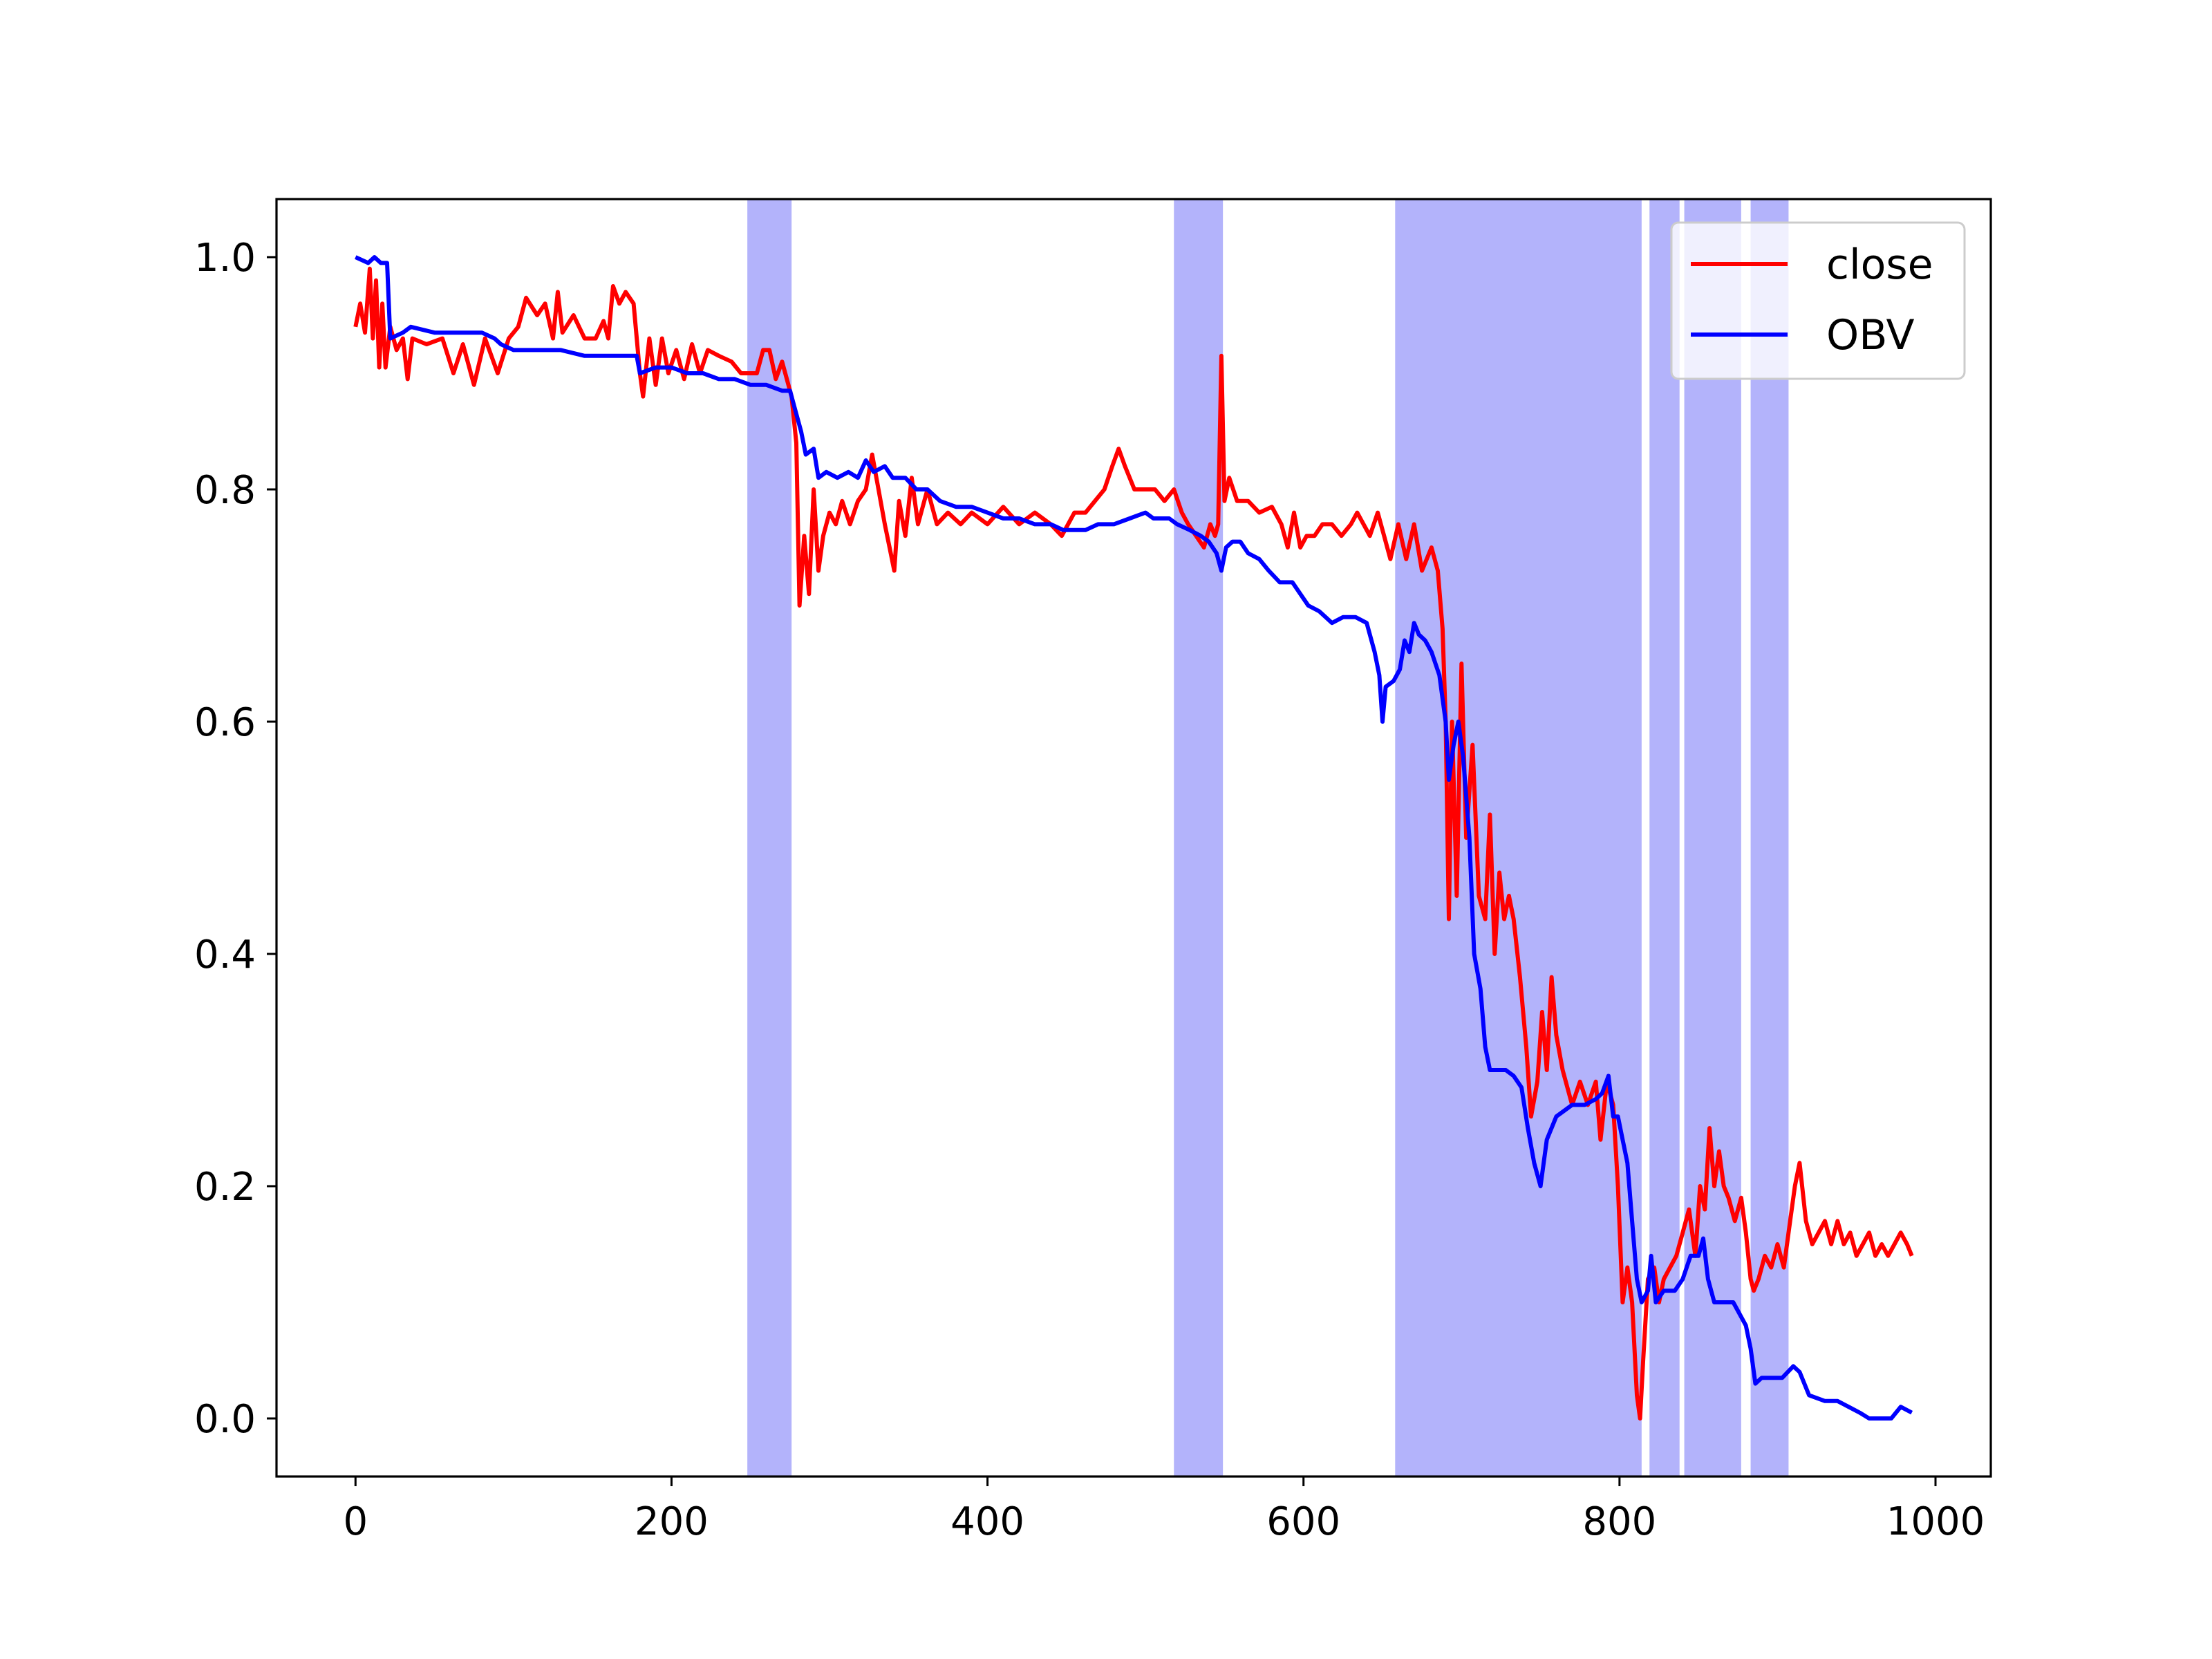  What do you see at coordinates (1871, 335) in the screenshot?
I see `legend-label-obv: OBV` at bounding box center [1871, 335].